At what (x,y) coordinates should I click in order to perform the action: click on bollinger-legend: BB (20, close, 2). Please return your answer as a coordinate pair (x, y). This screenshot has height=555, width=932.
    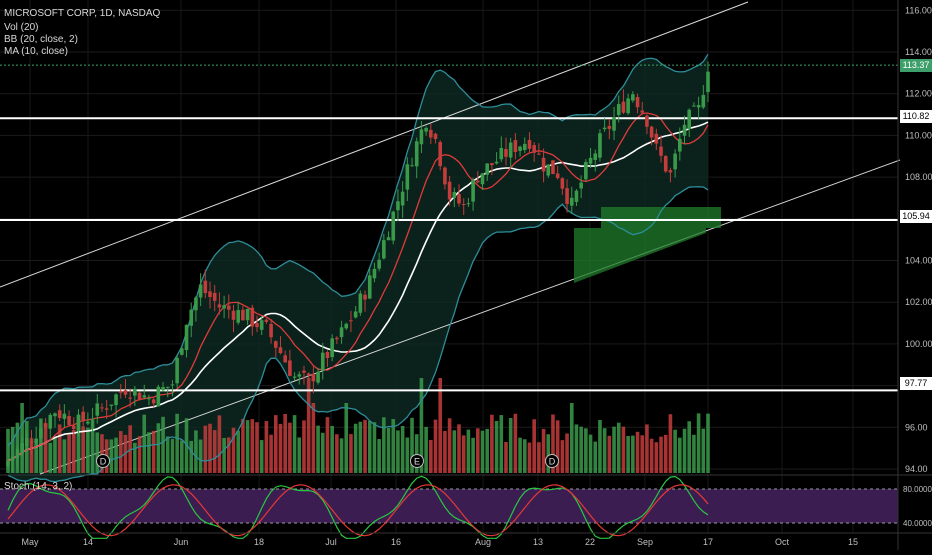
    Looking at the image, I should click on (41, 39).